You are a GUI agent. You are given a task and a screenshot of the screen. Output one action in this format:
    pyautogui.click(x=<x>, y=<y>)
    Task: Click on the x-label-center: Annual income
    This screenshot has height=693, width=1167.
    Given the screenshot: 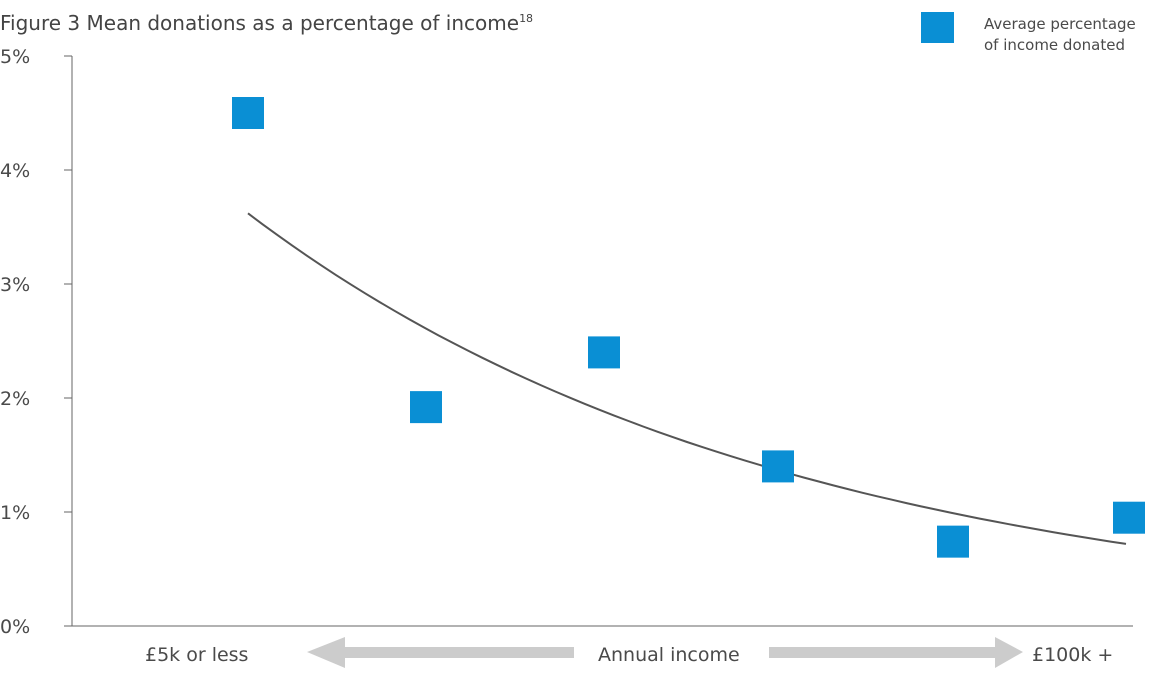 What is the action you would take?
    pyautogui.click(x=669, y=655)
    